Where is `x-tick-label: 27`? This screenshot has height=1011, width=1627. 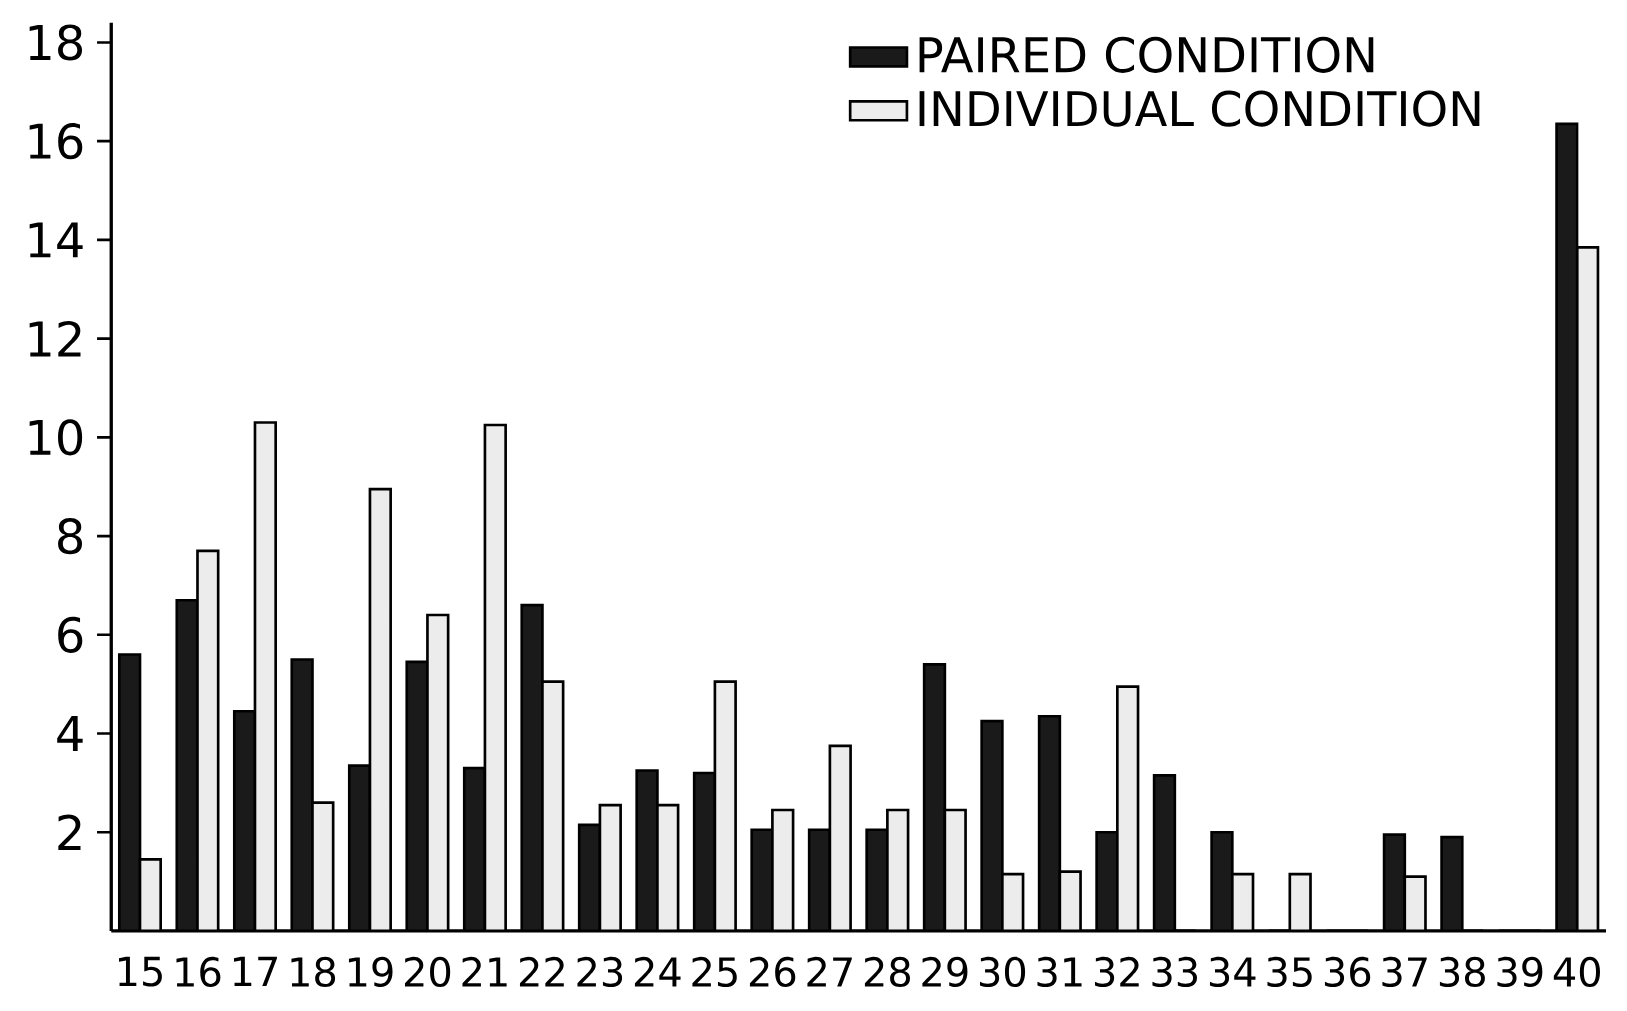 x-tick-label: 27 is located at coordinates (829, 971).